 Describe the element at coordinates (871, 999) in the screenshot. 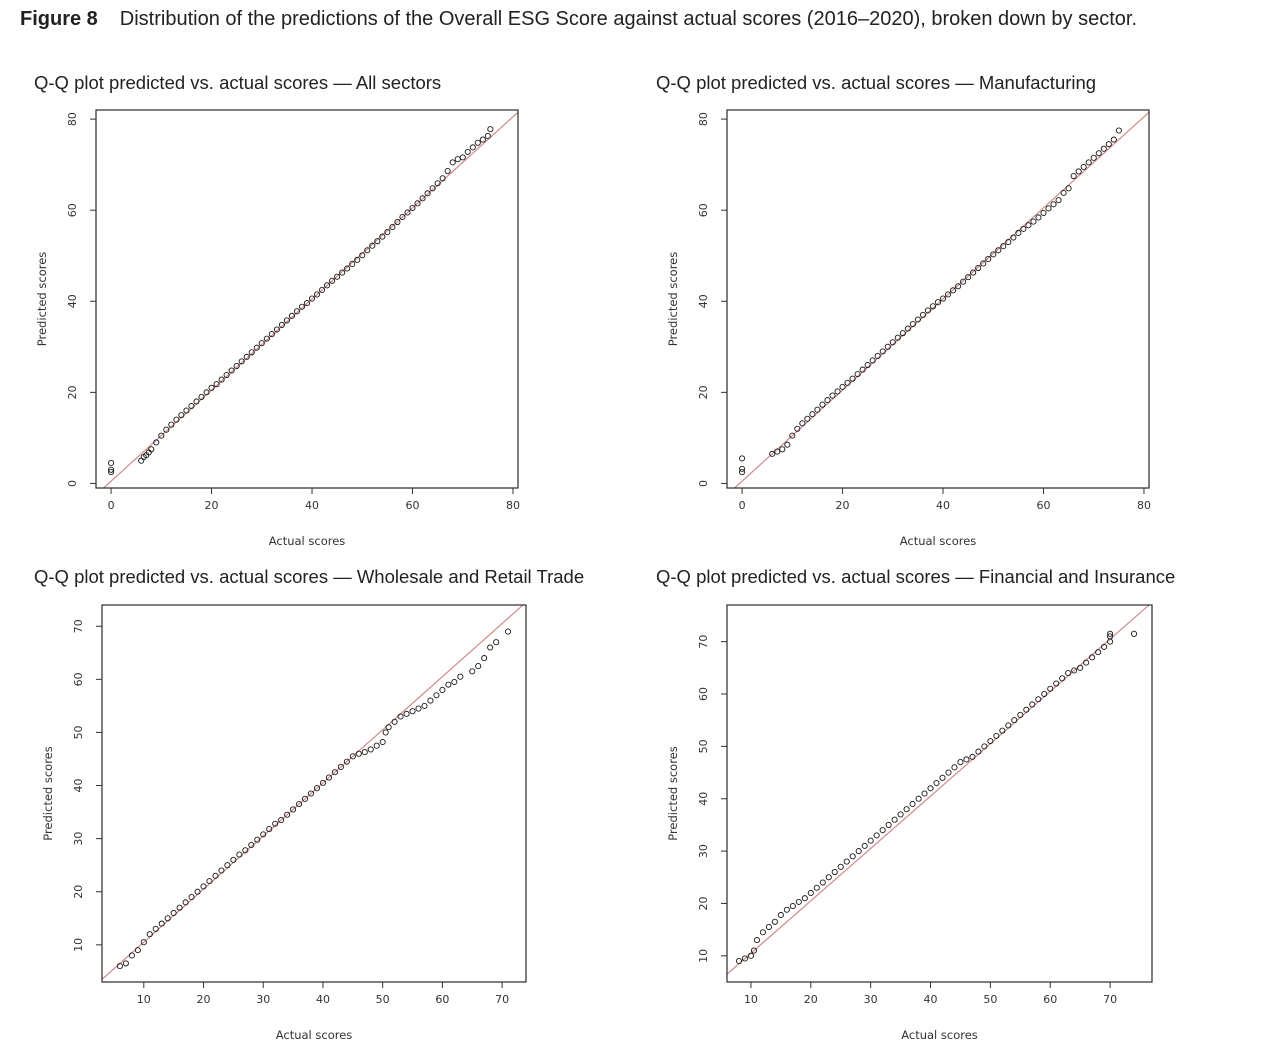

I see `x-tick-label: 30` at that location.